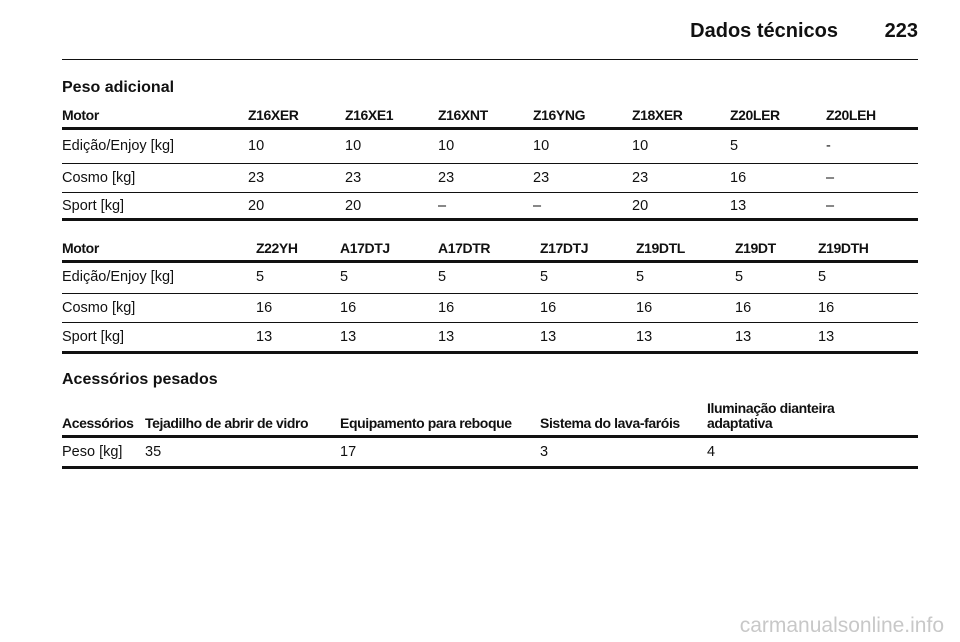  I want to click on cell: 4, so click(711, 451).